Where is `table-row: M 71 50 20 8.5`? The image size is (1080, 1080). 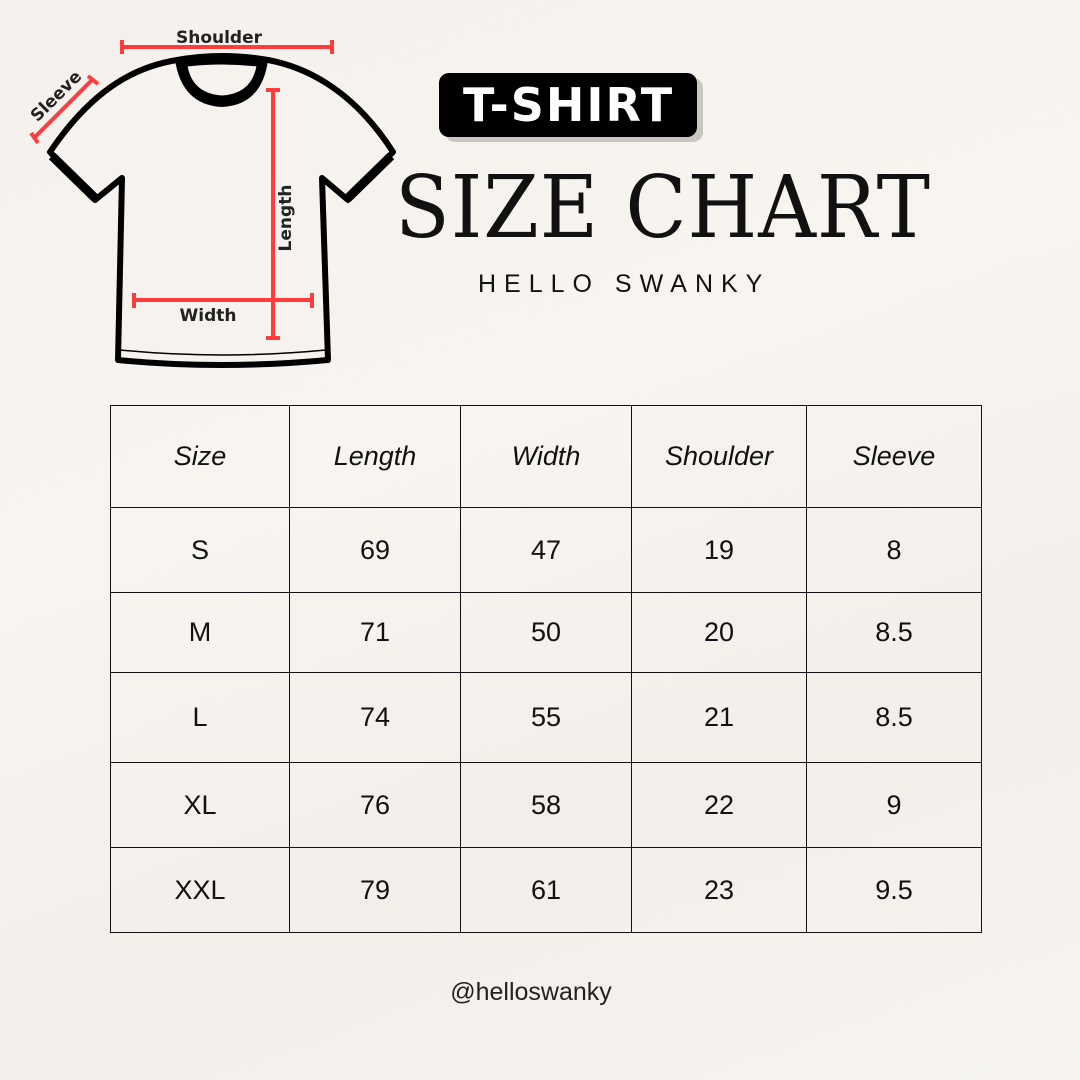 table-row: M 71 50 20 8.5 is located at coordinates (546, 632).